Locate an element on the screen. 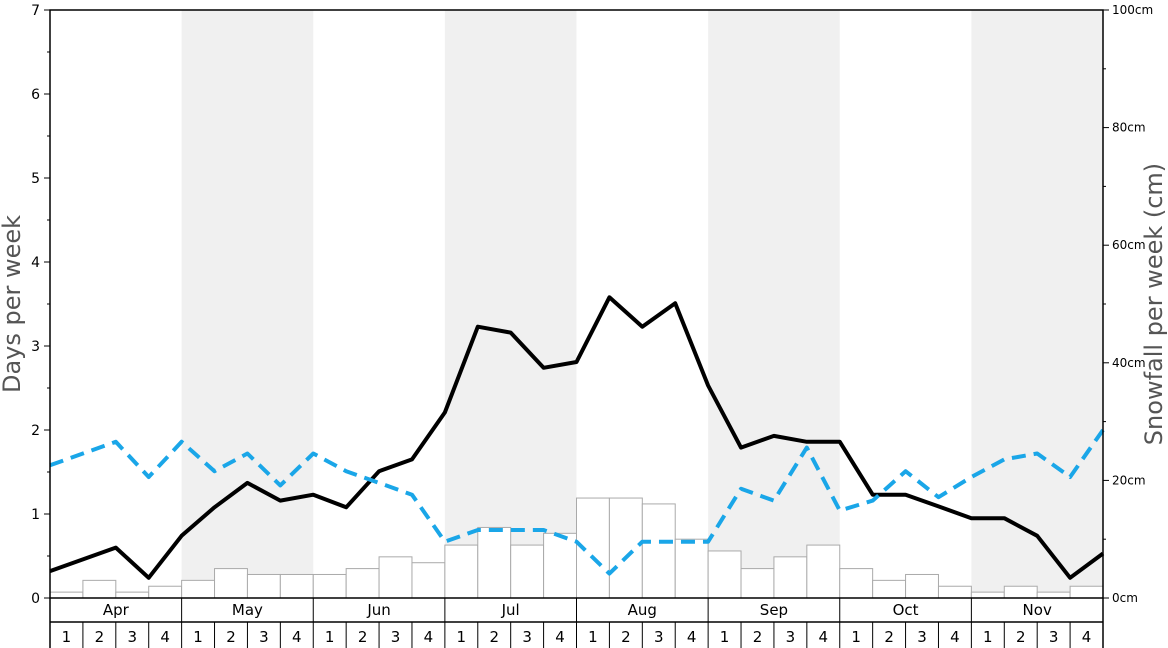 Image resolution: width=1168 pixels, height=648 pixels. month-label: Jul is located at coordinates (510, 610).